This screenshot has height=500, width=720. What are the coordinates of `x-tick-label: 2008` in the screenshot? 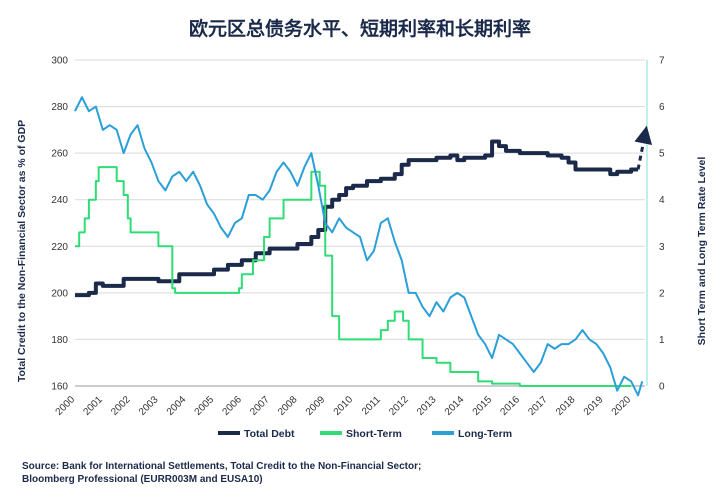 It's located at (288, 406).